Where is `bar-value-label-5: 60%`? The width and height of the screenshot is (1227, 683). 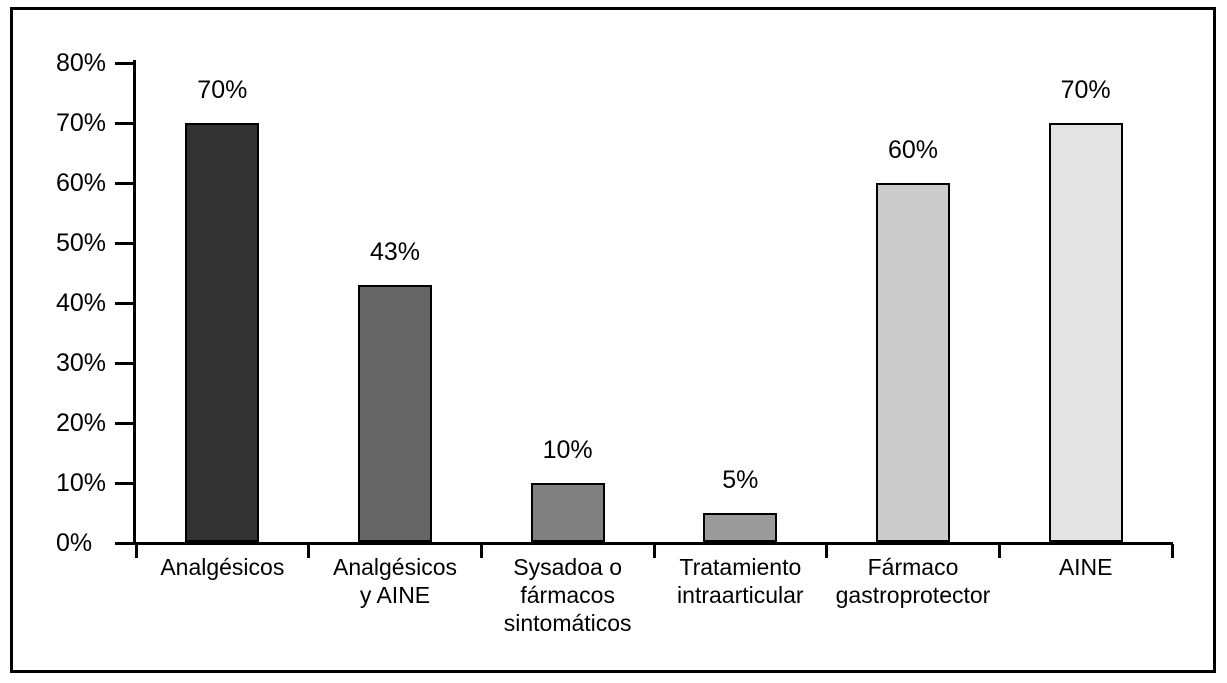
bar-value-label-5: 60% is located at coordinates (913, 150).